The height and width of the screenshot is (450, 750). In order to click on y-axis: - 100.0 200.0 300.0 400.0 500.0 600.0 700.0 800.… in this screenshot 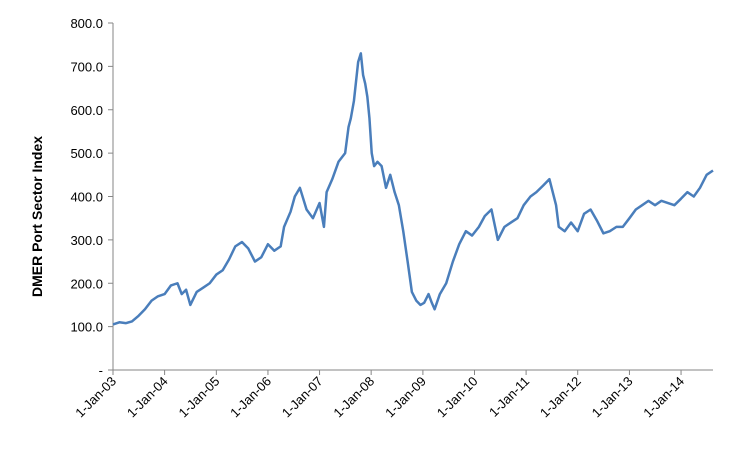, I will do `click(92, 197)`.